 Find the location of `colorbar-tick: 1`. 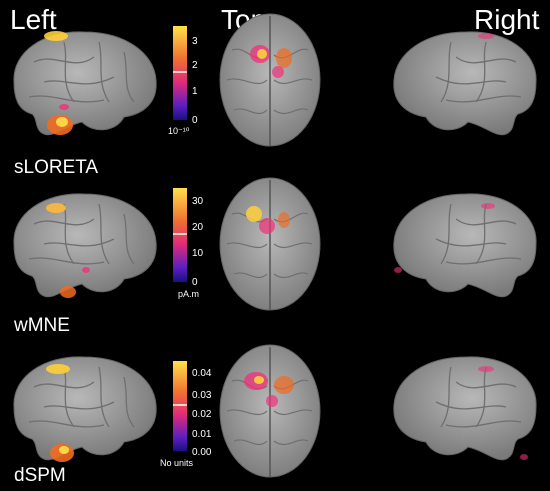

colorbar-tick: 1 is located at coordinates (195, 91).